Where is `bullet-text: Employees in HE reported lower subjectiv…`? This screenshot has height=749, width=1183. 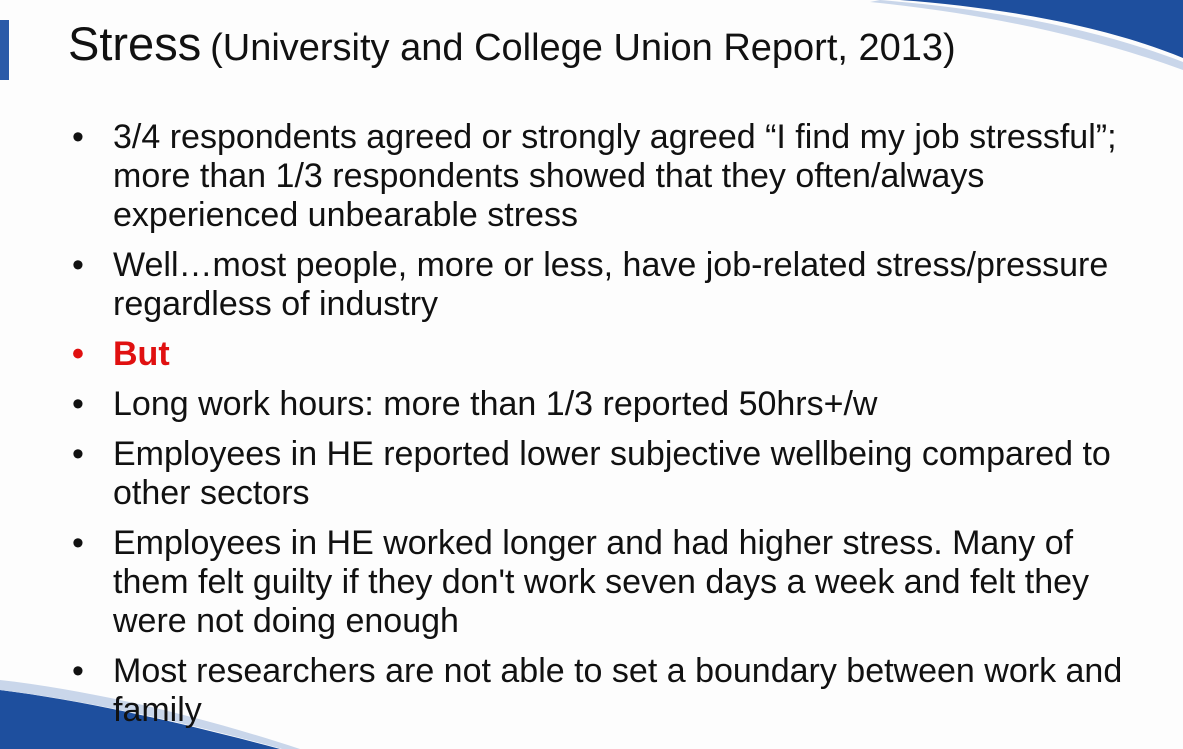
bullet-text: Employees in HE reported lower subjectiv… is located at coordinates (612, 473).